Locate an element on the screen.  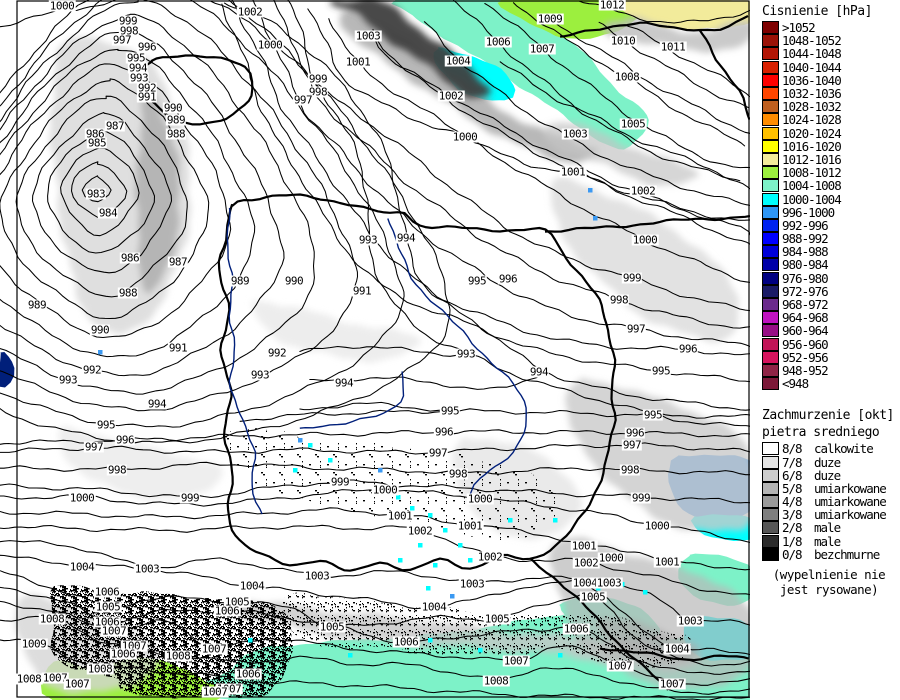
pressure-range-label: <948 is located at coordinates (795, 384).